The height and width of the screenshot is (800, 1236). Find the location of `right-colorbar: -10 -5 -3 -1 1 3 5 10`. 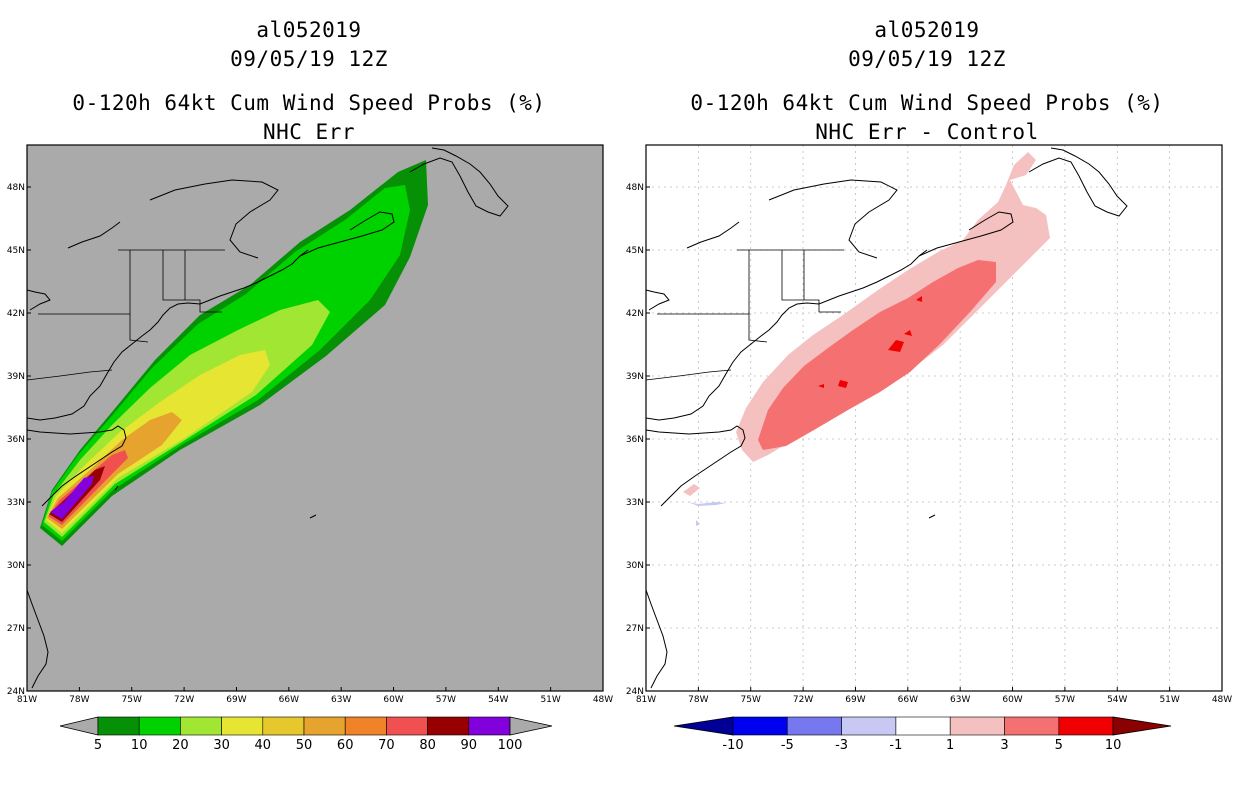

right-colorbar: -10 -5 -3 -1 1 3 5 10 is located at coordinates (922, 734).